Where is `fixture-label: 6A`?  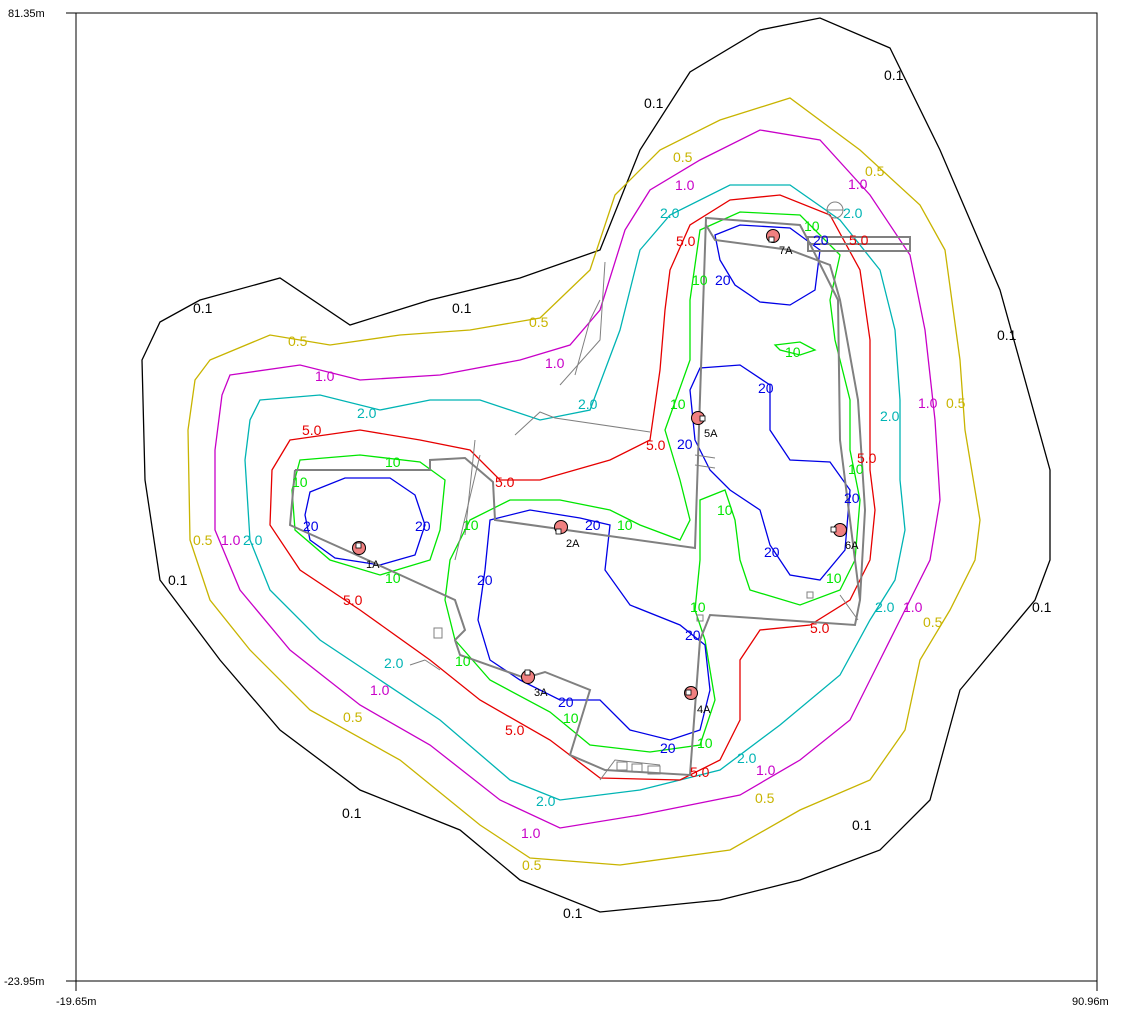
fixture-label: 6A is located at coordinates (852, 546).